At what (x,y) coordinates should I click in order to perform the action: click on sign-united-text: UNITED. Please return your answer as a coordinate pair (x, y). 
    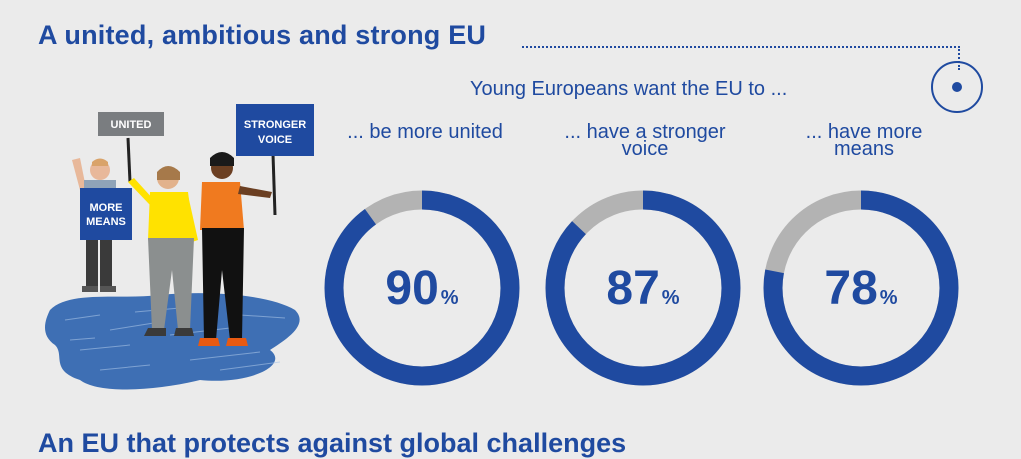
    Looking at the image, I should click on (131, 125).